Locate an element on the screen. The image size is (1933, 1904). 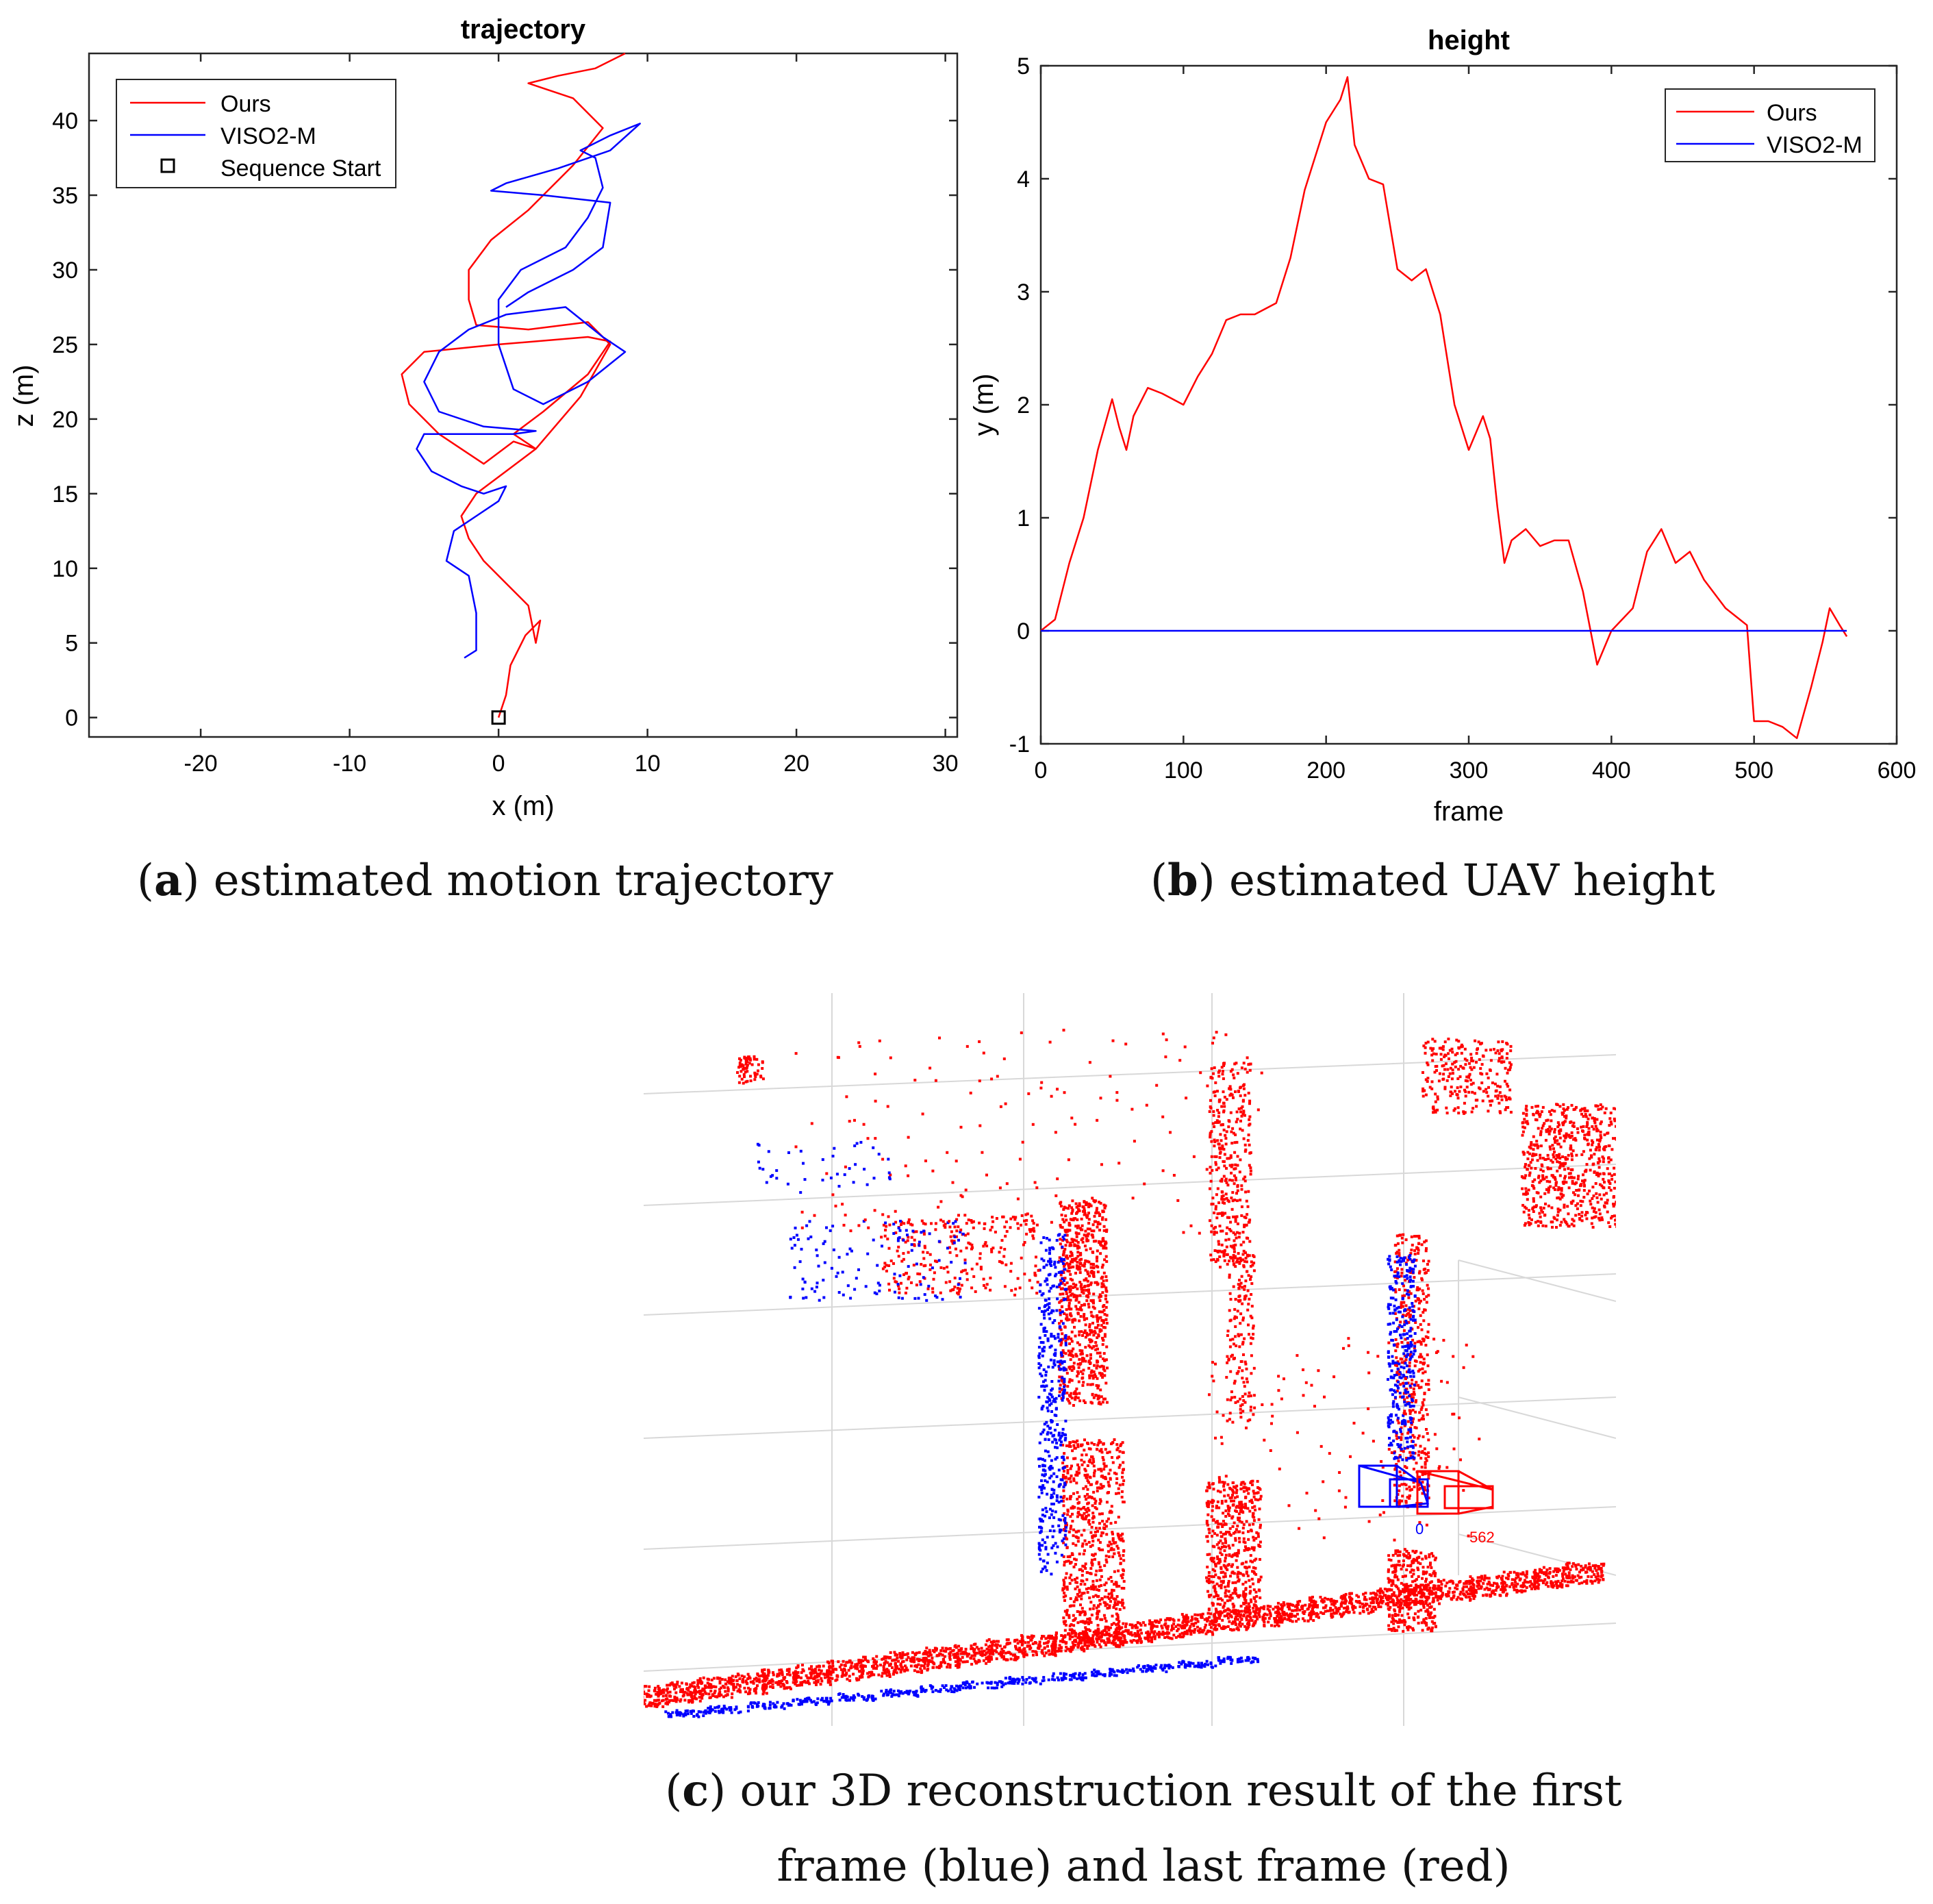
height-xtick-label: 500 is located at coordinates (1754, 770).